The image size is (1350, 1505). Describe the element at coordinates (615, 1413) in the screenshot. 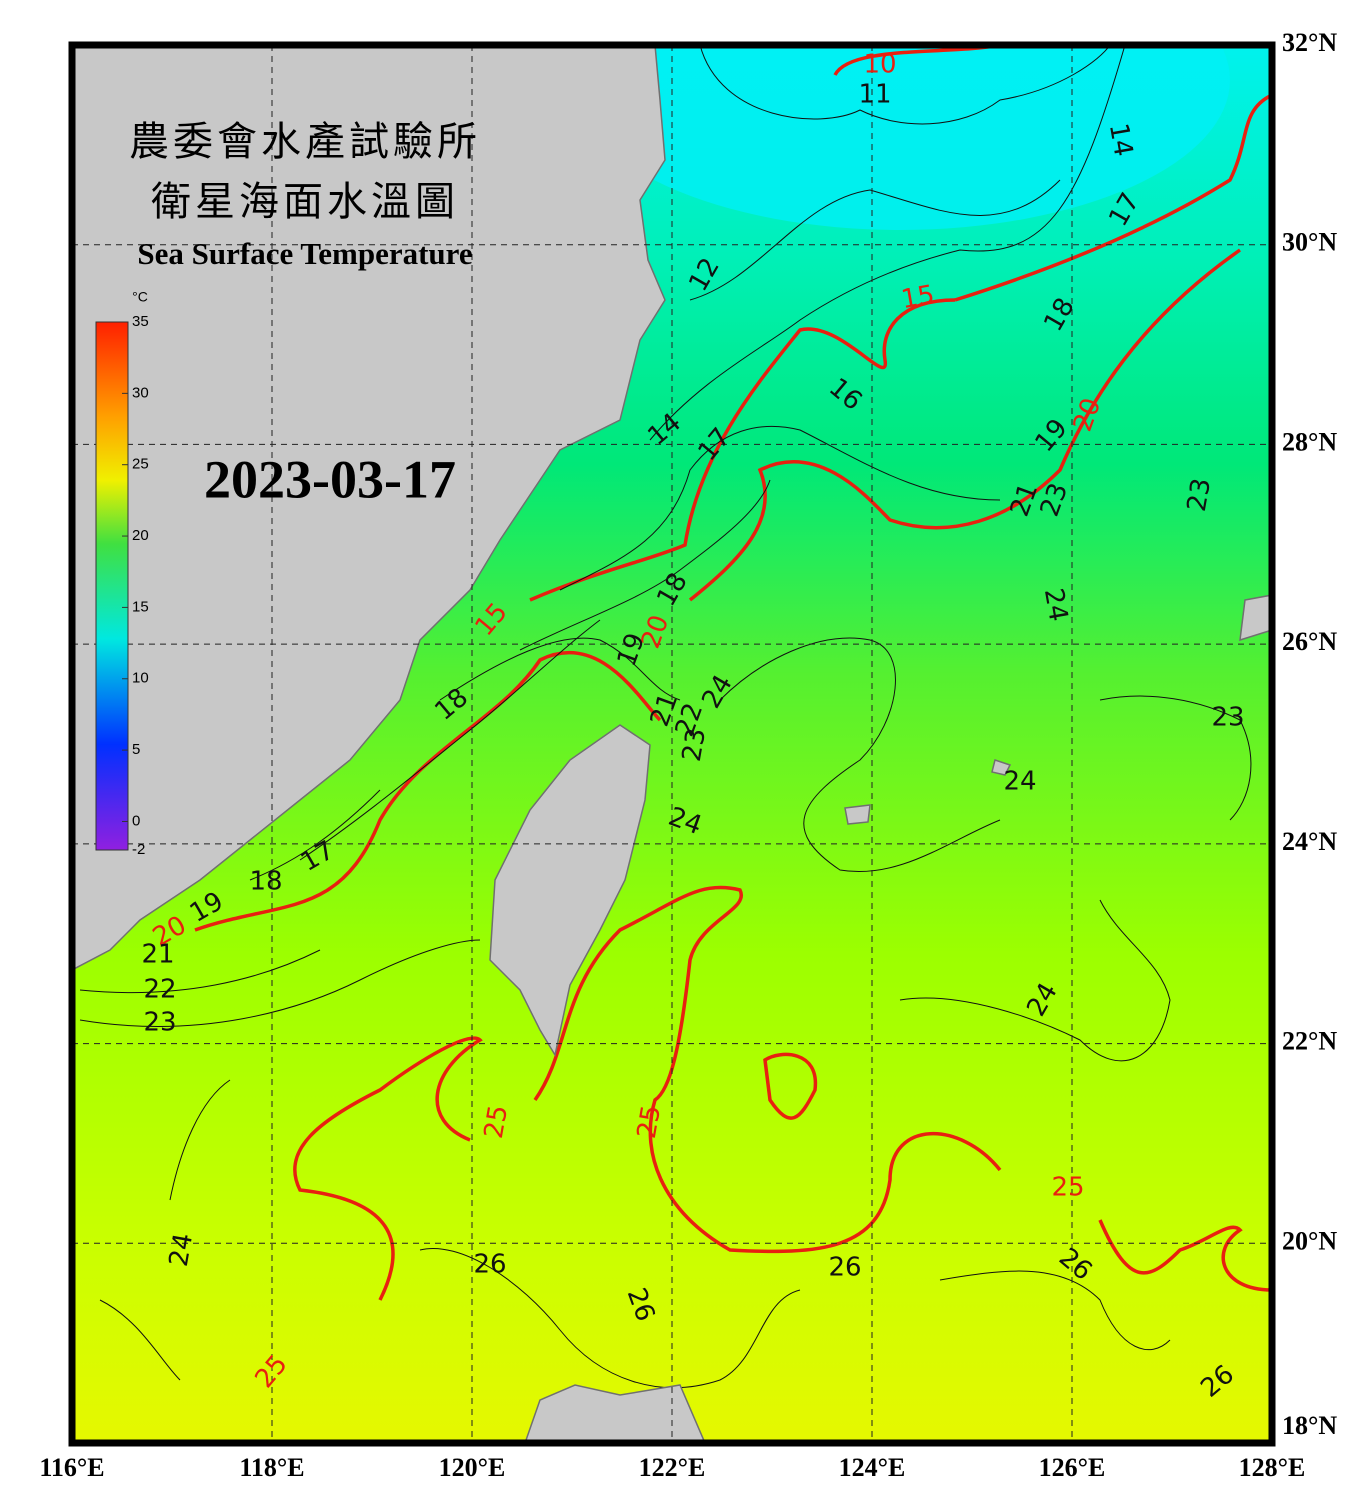

I see `luzon` at that location.